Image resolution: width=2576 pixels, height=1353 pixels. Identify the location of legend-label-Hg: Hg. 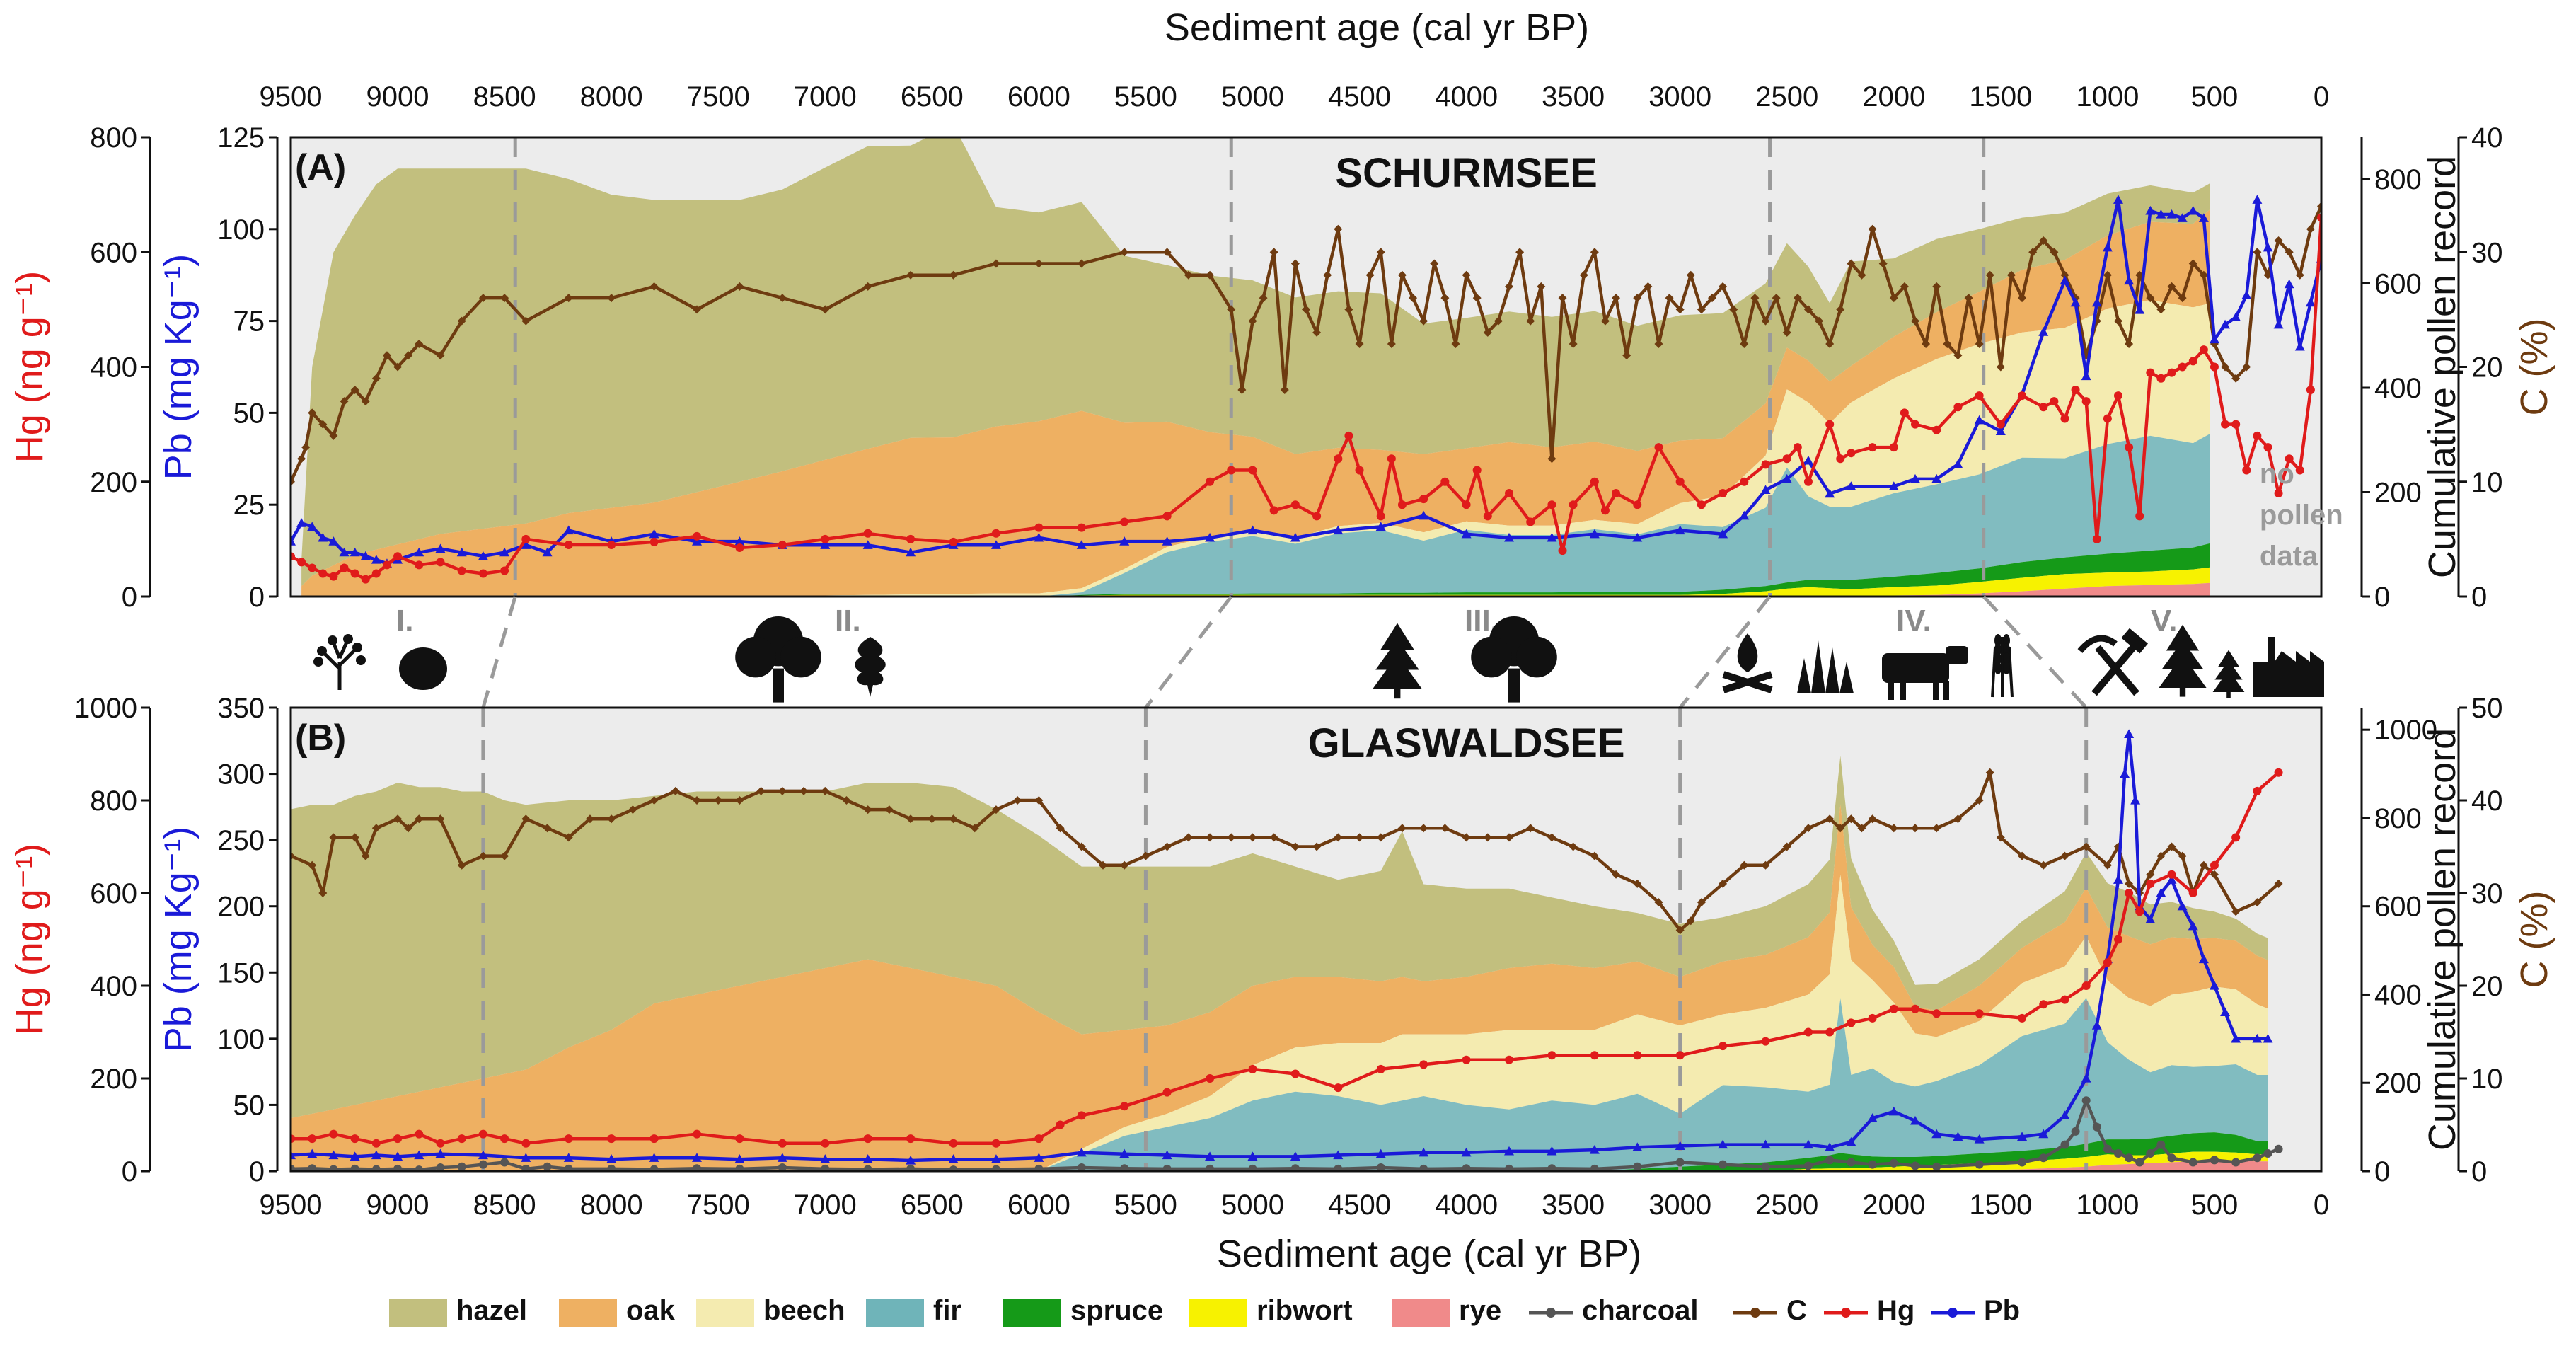
(1895, 1310).